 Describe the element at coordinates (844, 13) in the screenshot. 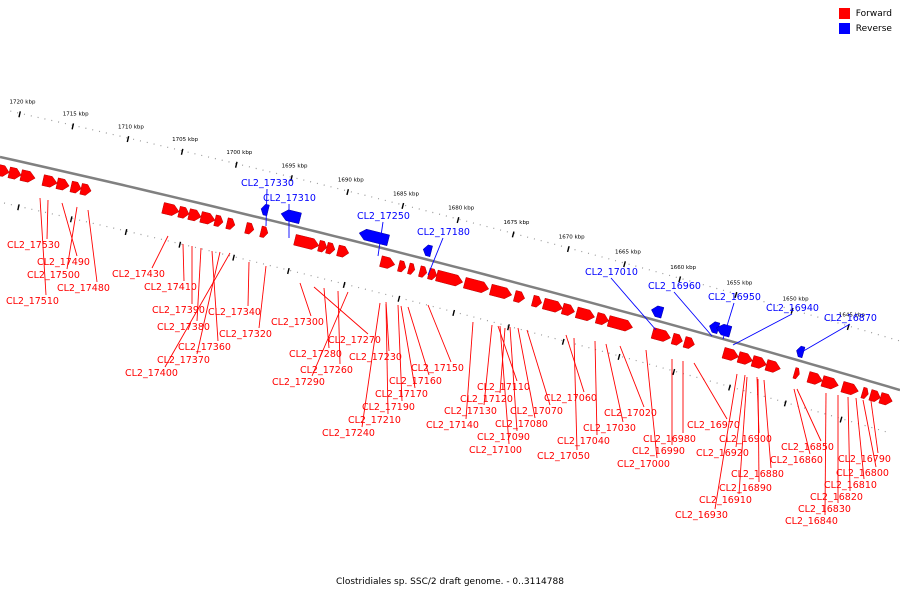

I see `forward-swatch` at that location.